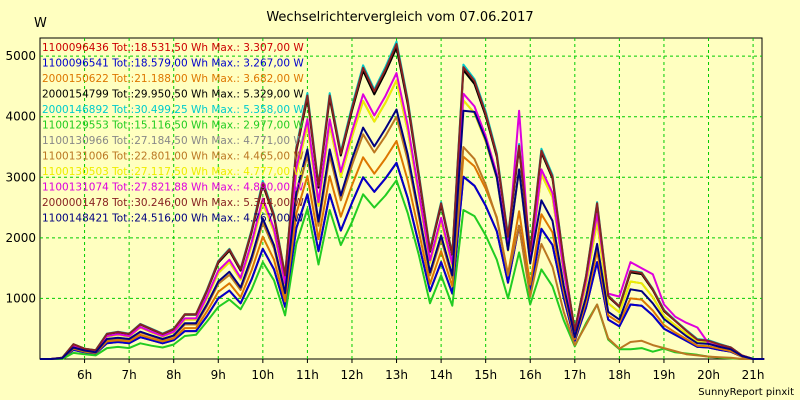 The width and height of the screenshot is (800, 400). I want to click on x-tick-label: 11h, so click(307, 375).